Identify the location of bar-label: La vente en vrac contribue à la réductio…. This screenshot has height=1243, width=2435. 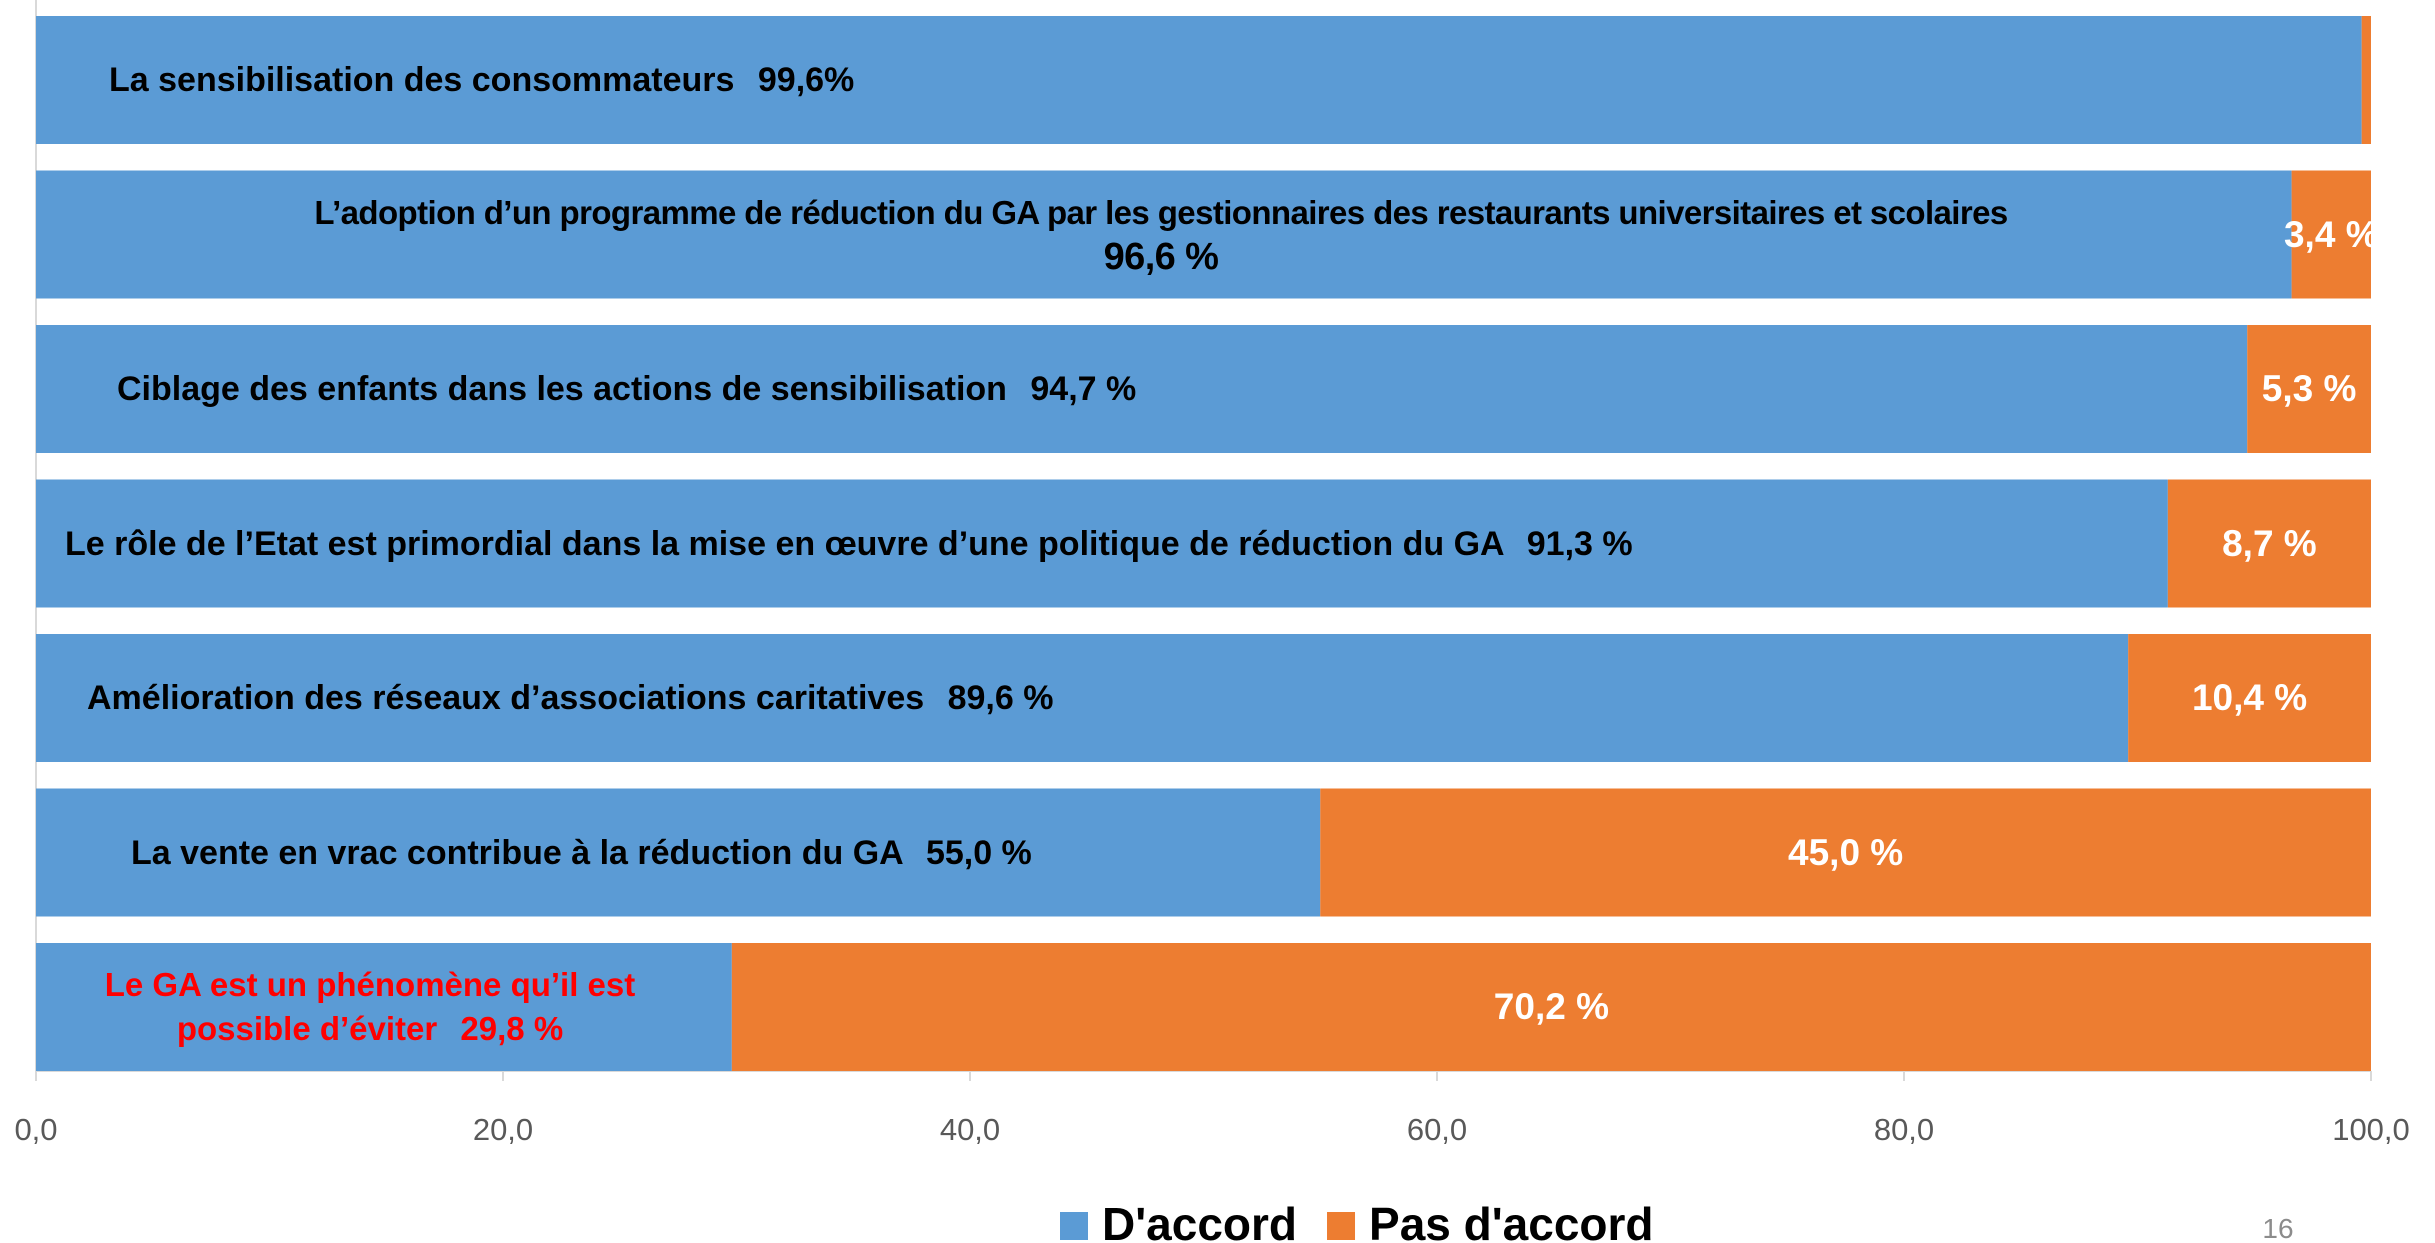
(1231, 853).